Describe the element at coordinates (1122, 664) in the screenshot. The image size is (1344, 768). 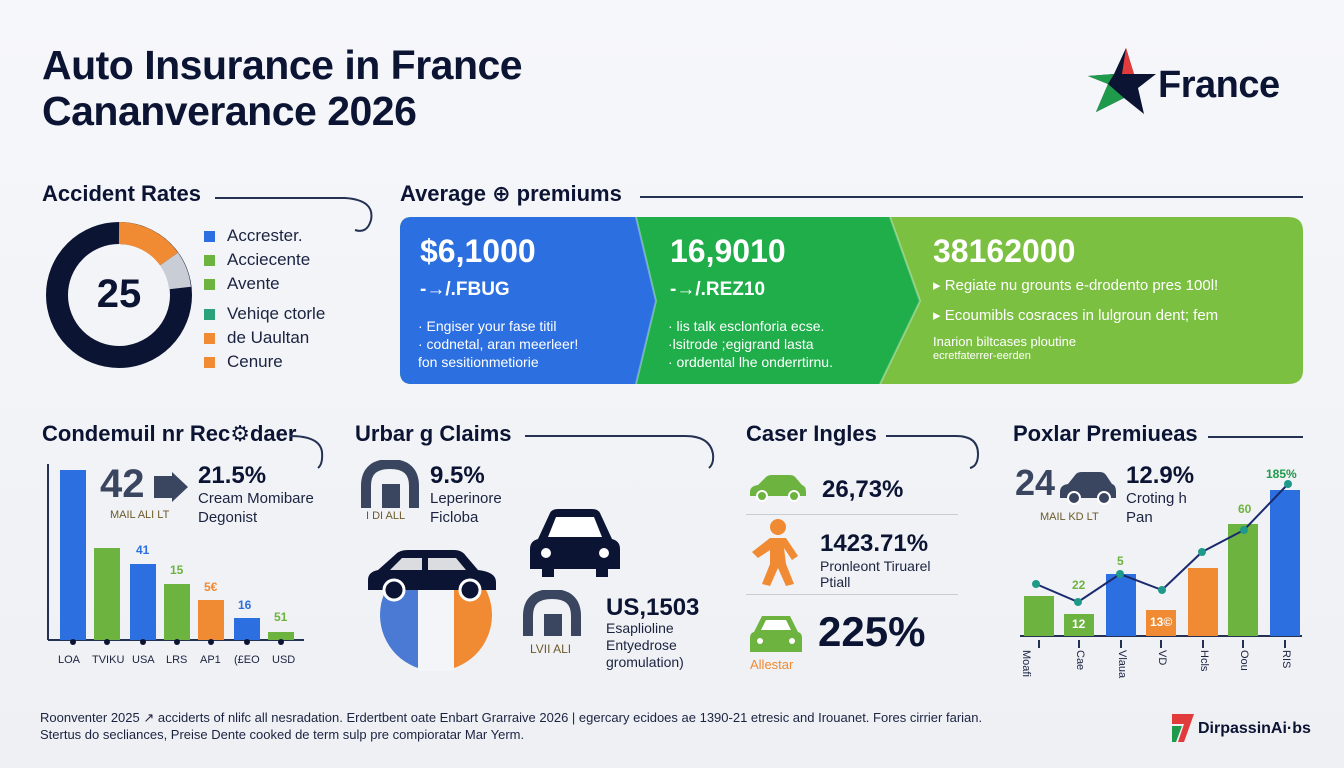
I see `x-tick-label: Vlaua` at that location.